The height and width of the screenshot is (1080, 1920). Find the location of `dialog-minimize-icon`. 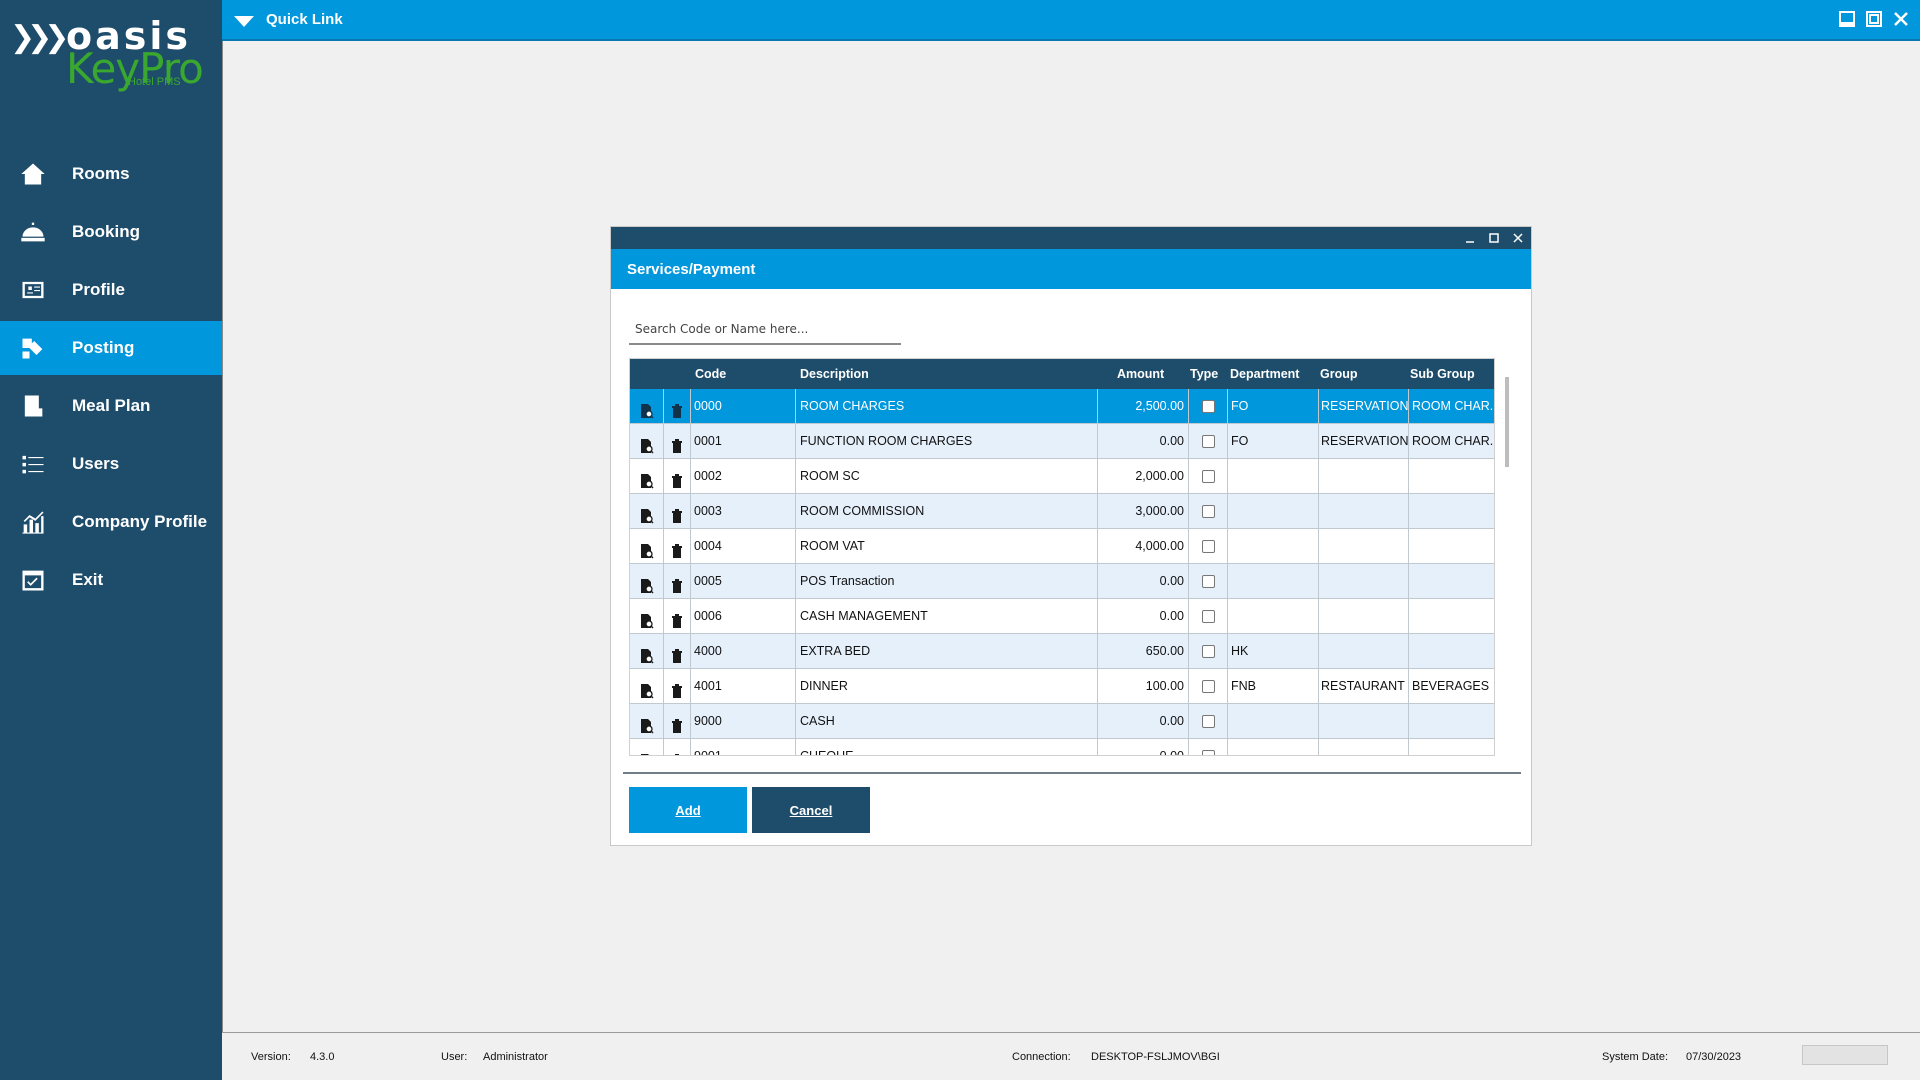

dialog-minimize-icon is located at coordinates (1470, 238).